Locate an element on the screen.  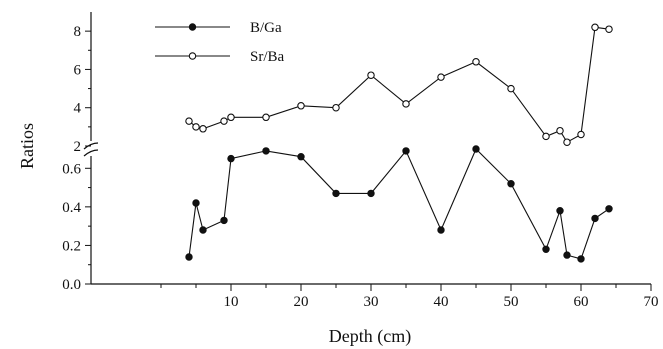
x-tick-label: 10 is located at coordinates (231, 302).